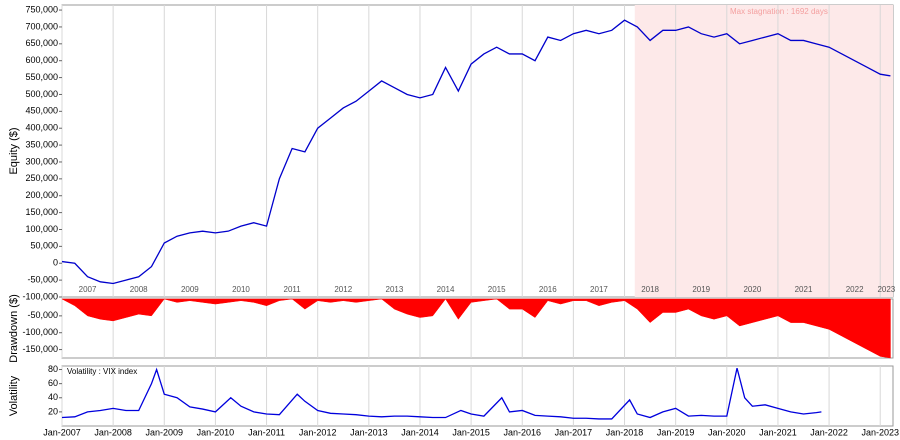 The height and width of the screenshot is (440, 900). I want to click on x-tick-label: 2016, so click(548, 289).